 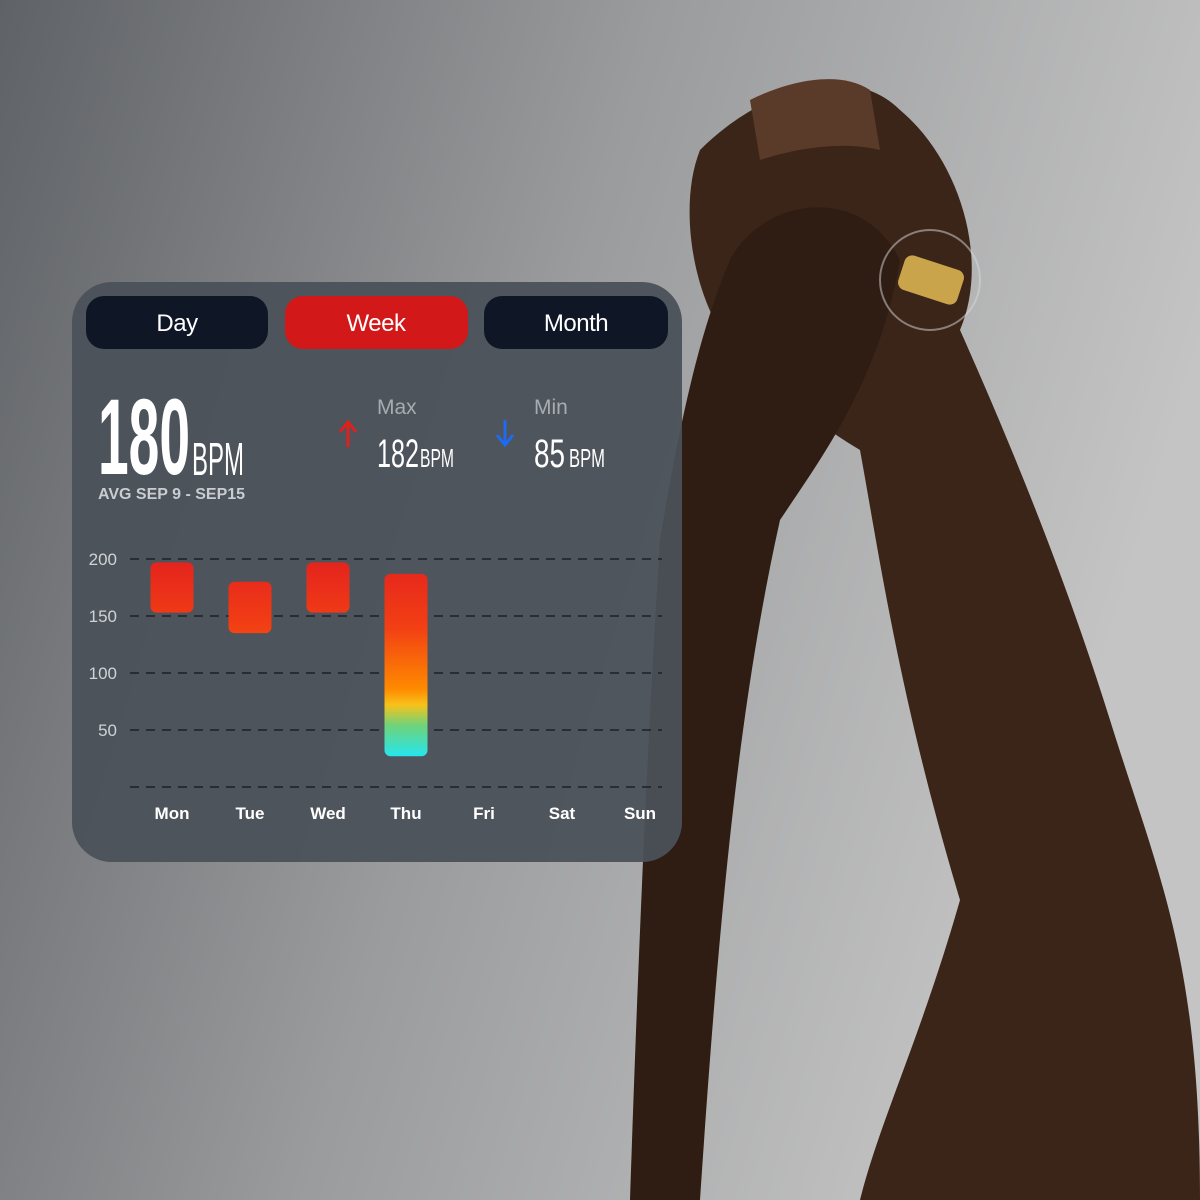 What do you see at coordinates (562, 813) in the screenshot?
I see `x-tick-label: Sat` at bounding box center [562, 813].